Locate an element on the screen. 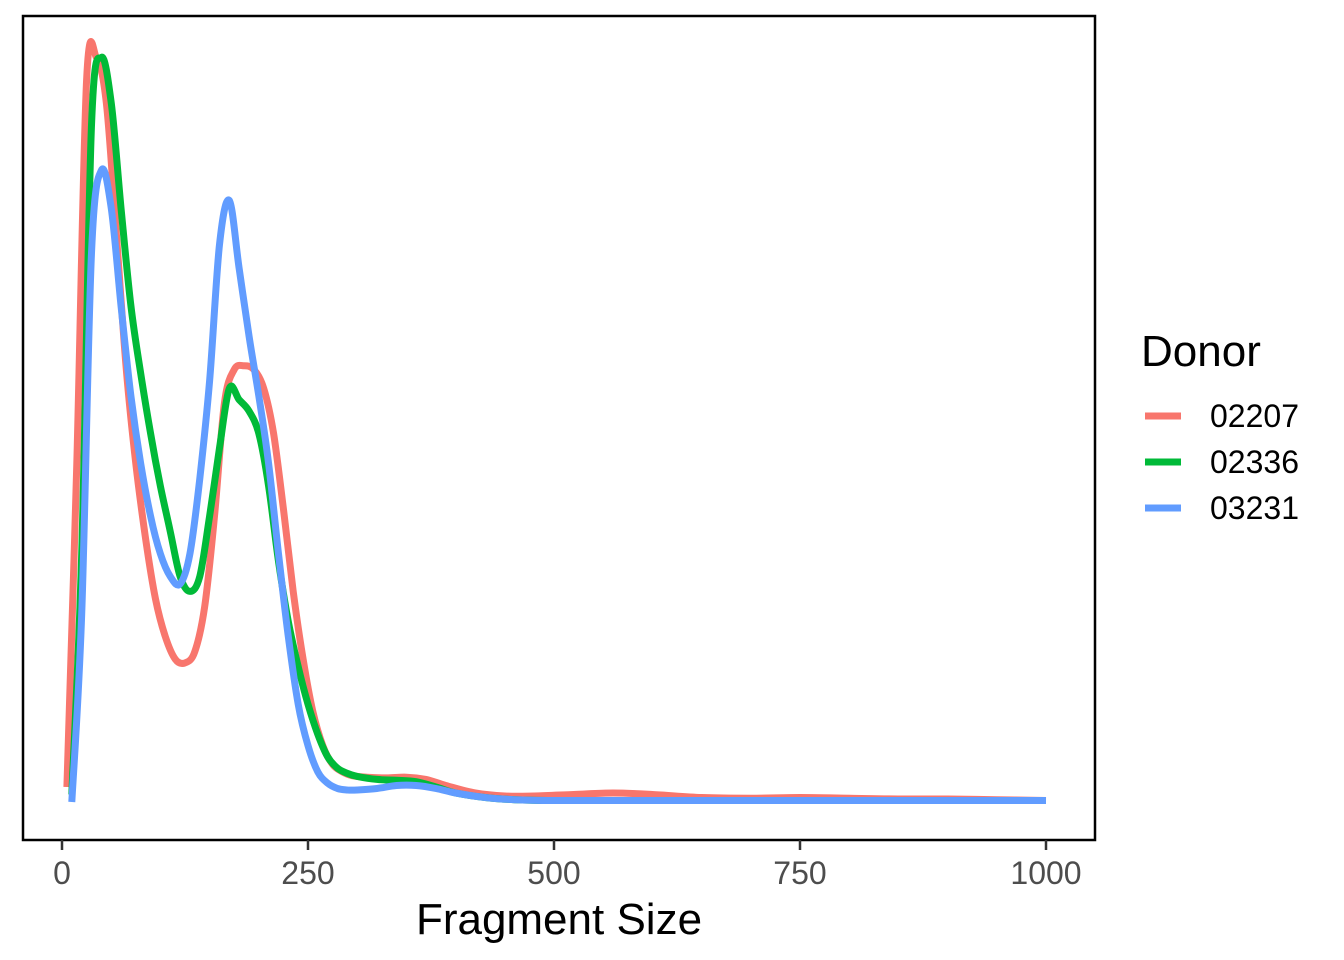 This screenshot has width=1344, height=960. legend-label-02207: 02207 is located at coordinates (1254, 416).